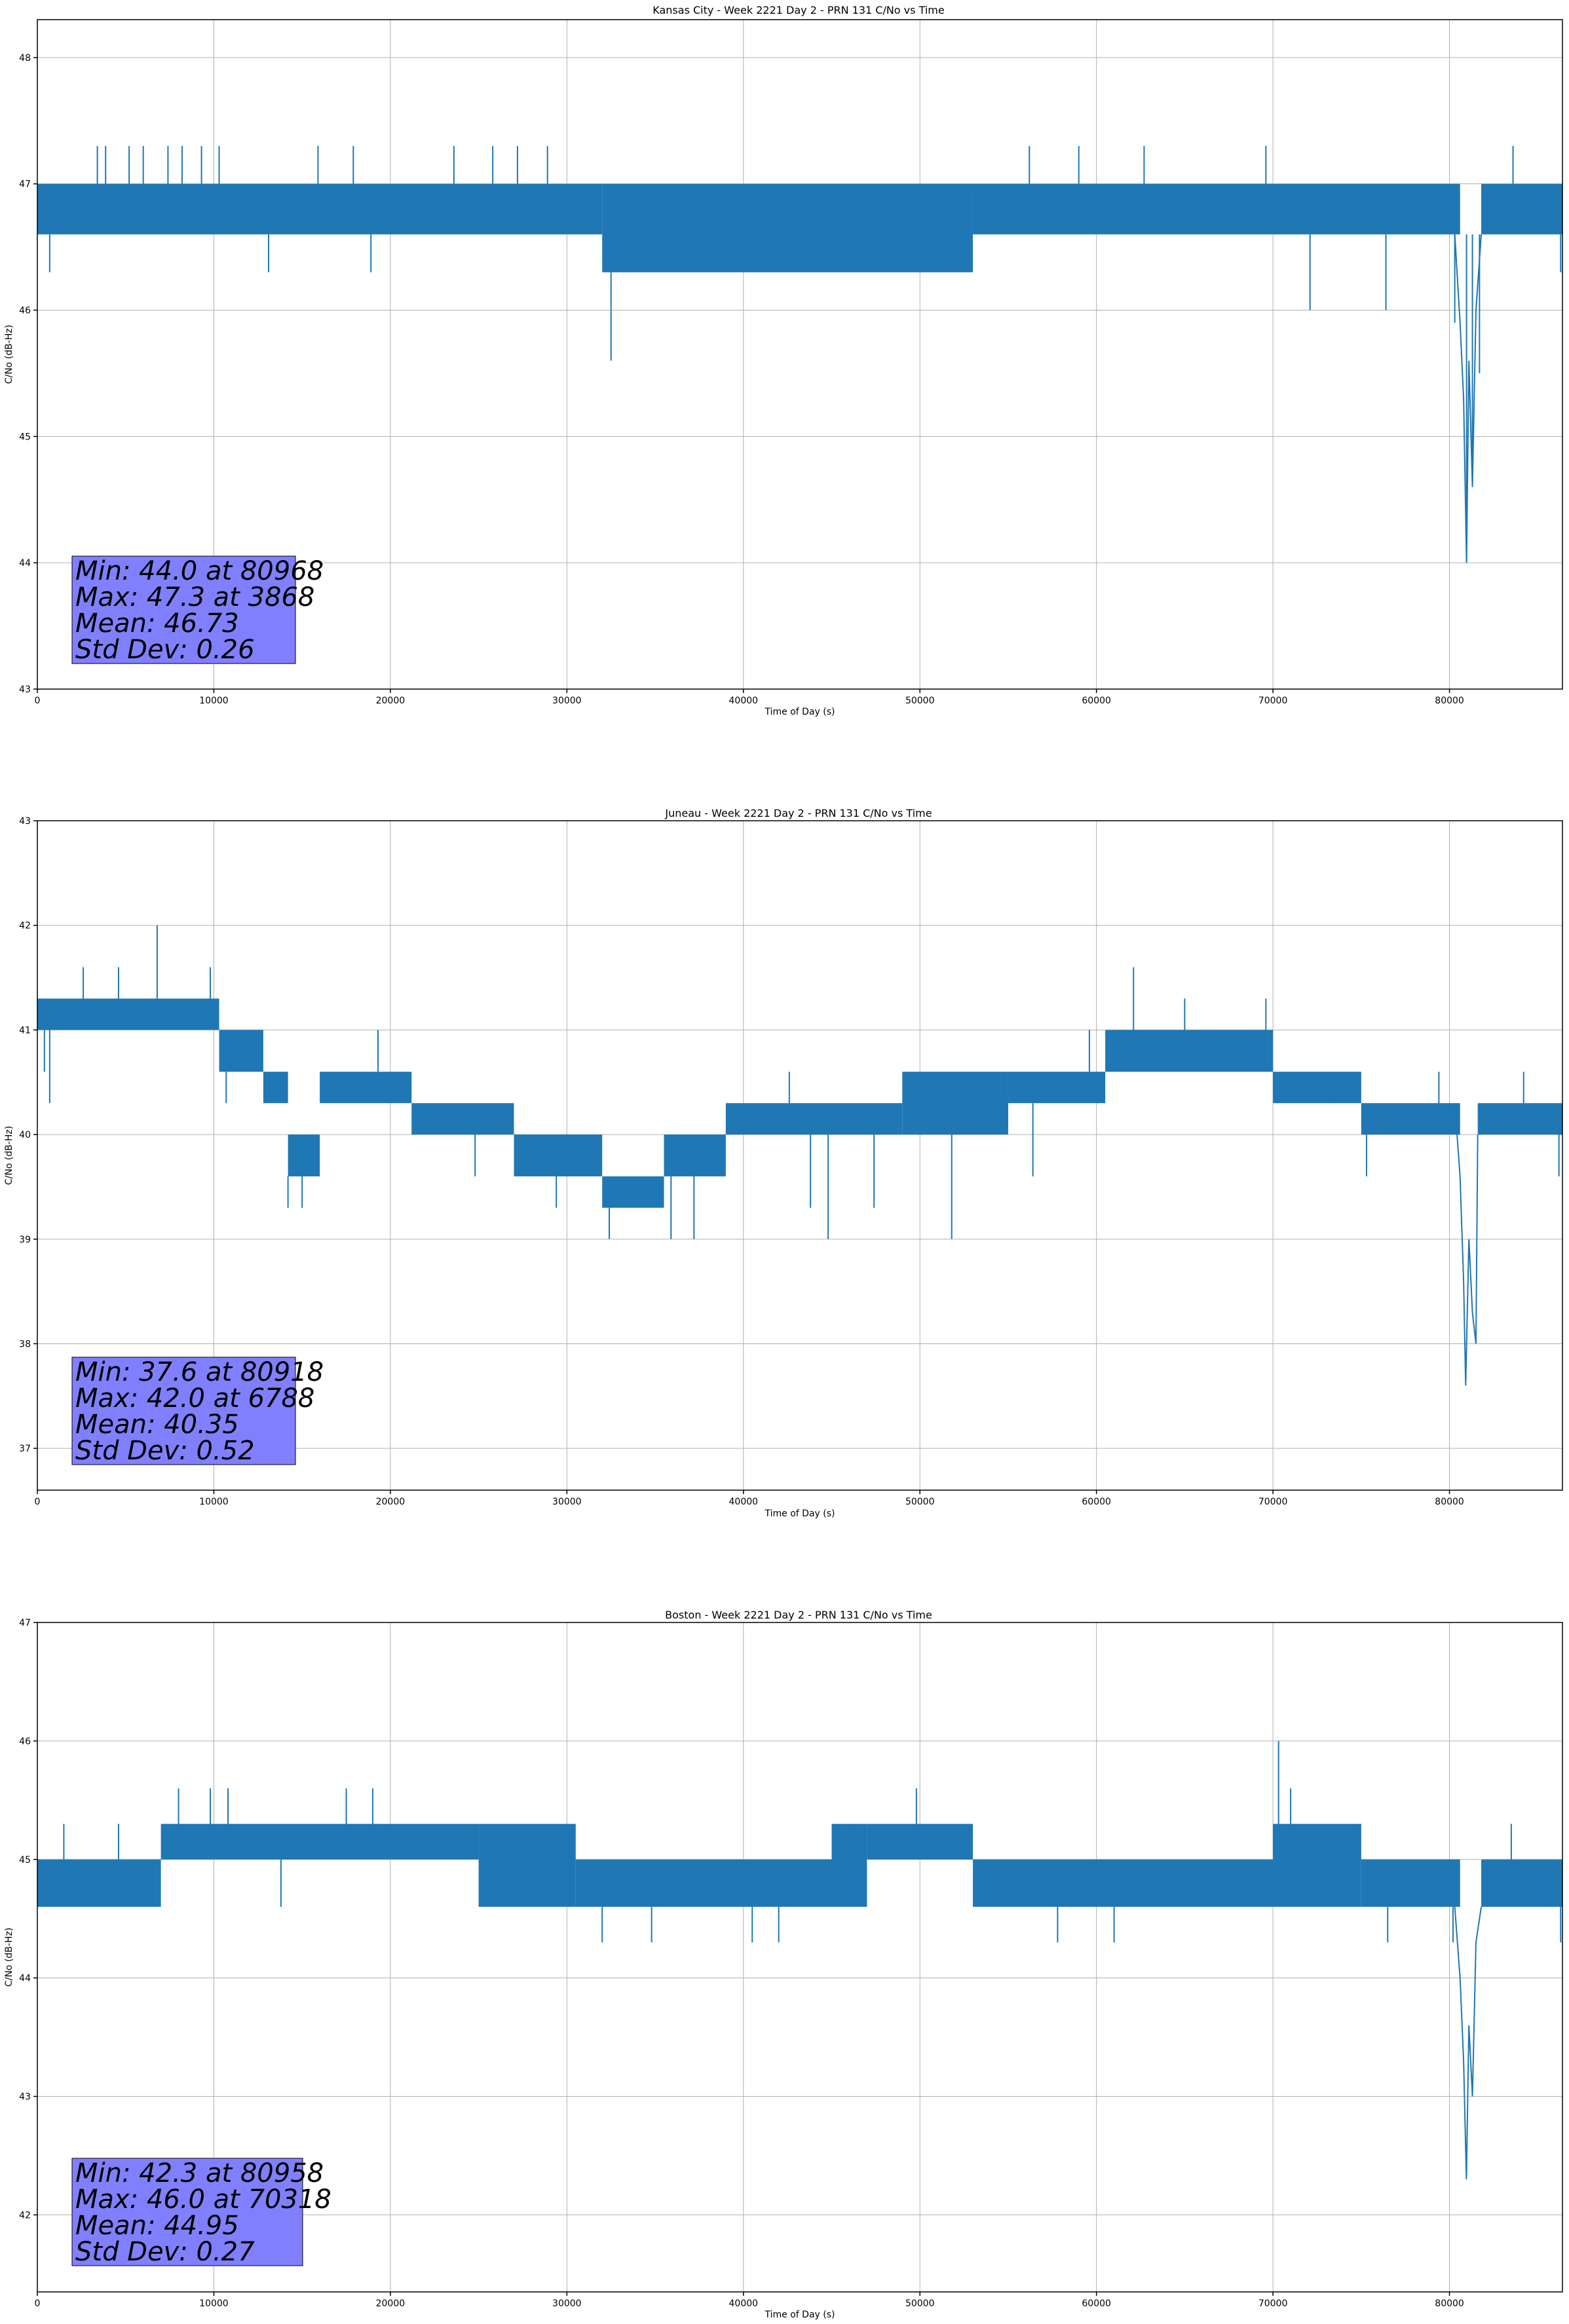  What do you see at coordinates (157, 624) in the screenshot?
I see `stats-mean: Mean: 46.73` at bounding box center [157, 624].